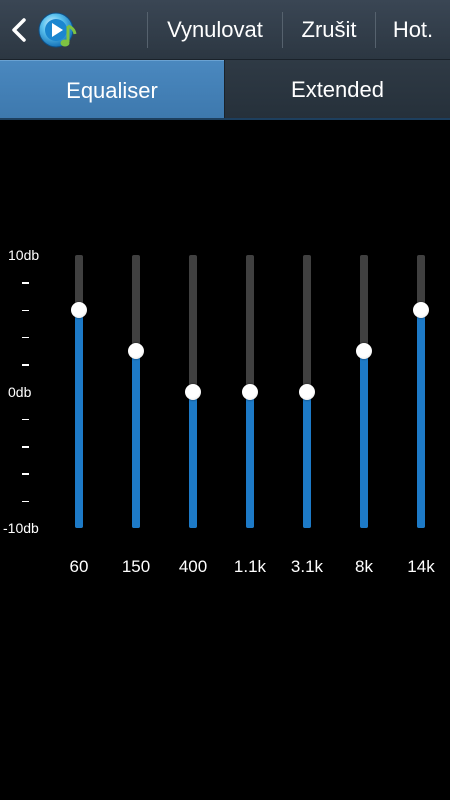 The image size is (450, 800). I want to click on eq-slider-14k, so click(421, 355).